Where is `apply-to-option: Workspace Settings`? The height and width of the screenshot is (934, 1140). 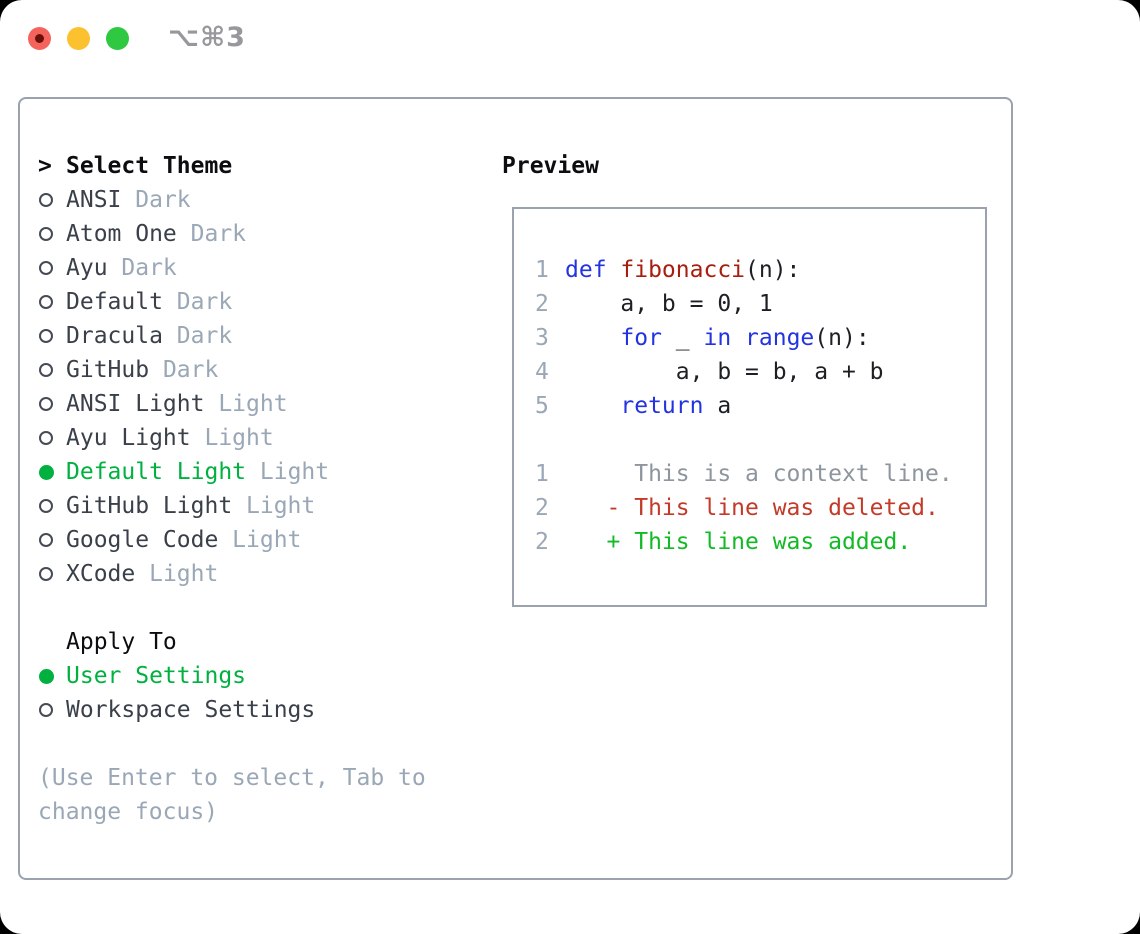
apply-to-option: Workspace Settings is located at coordinates (269, 710).